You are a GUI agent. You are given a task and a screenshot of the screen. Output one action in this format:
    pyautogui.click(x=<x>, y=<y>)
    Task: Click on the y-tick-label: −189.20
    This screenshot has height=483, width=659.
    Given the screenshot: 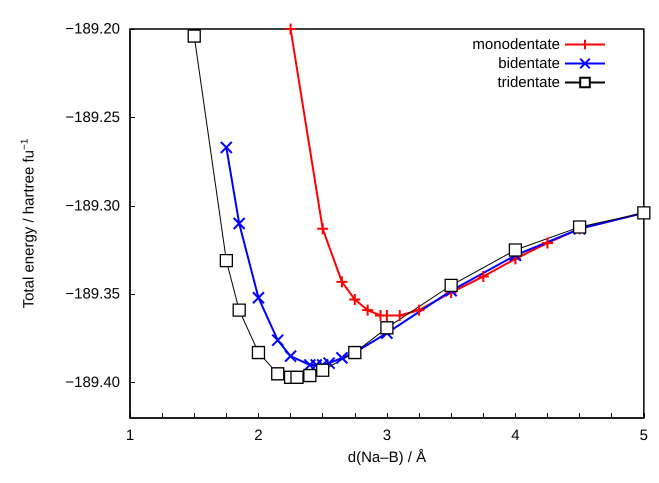 What is the action you would take?
    pyautogui.click(x=92, y=29)
    